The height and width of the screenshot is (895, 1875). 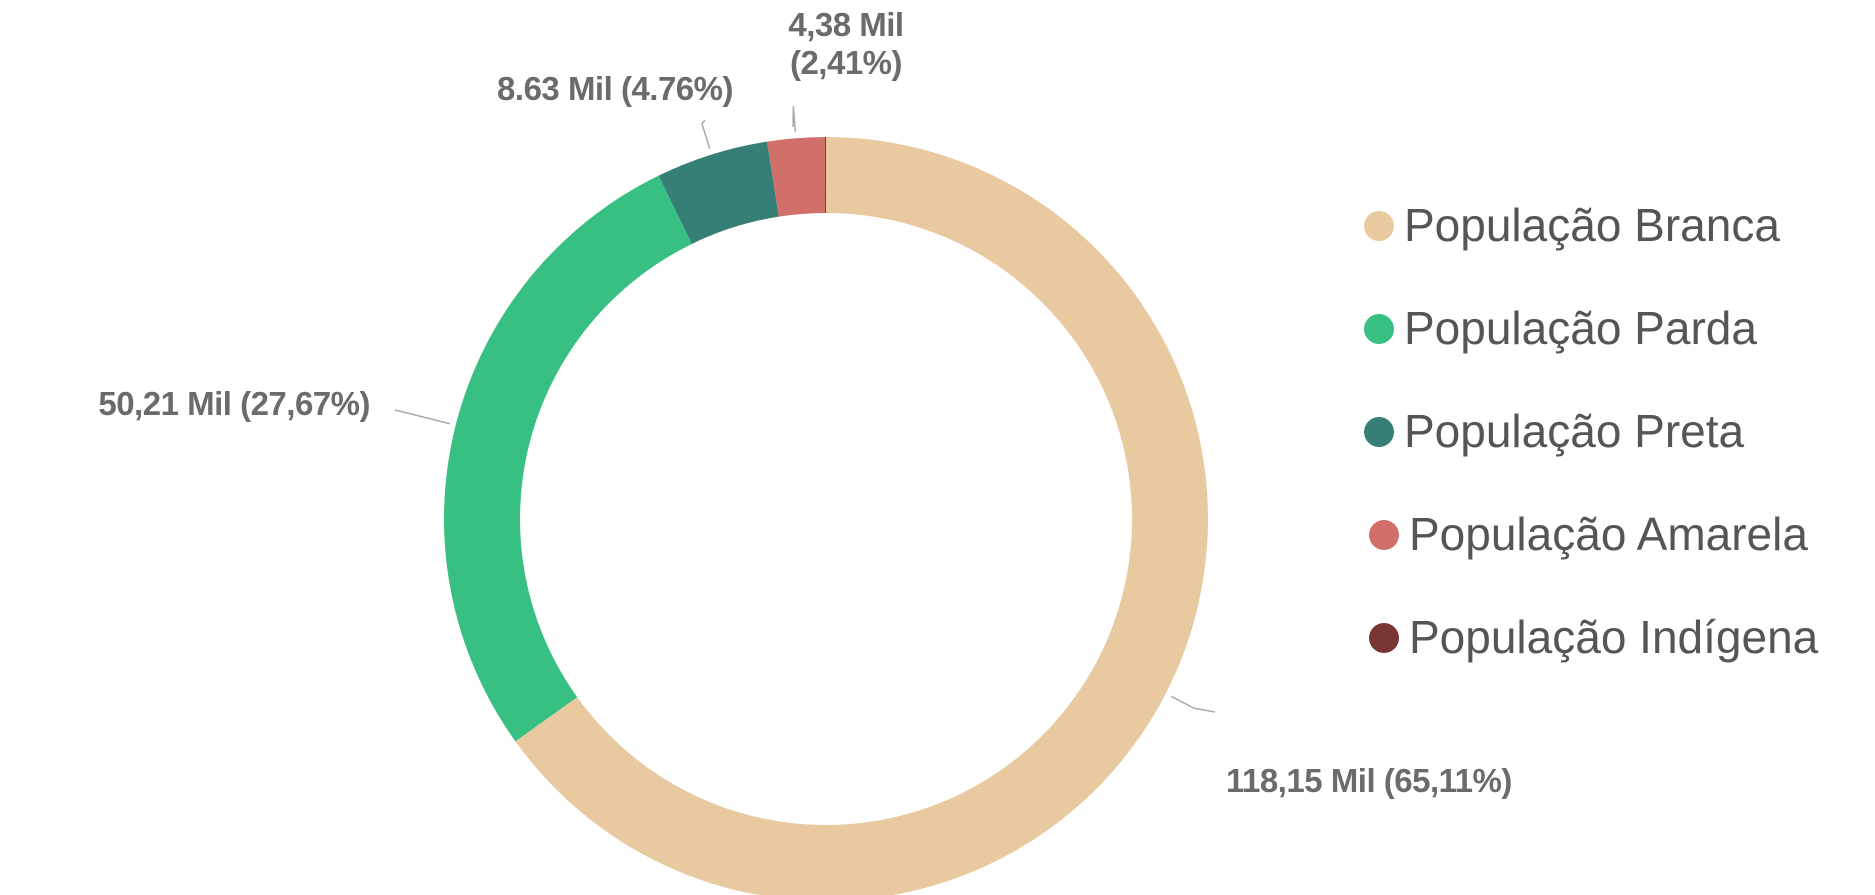 I want to click on legend-label: População Preta, so click(x=1574, y=431).